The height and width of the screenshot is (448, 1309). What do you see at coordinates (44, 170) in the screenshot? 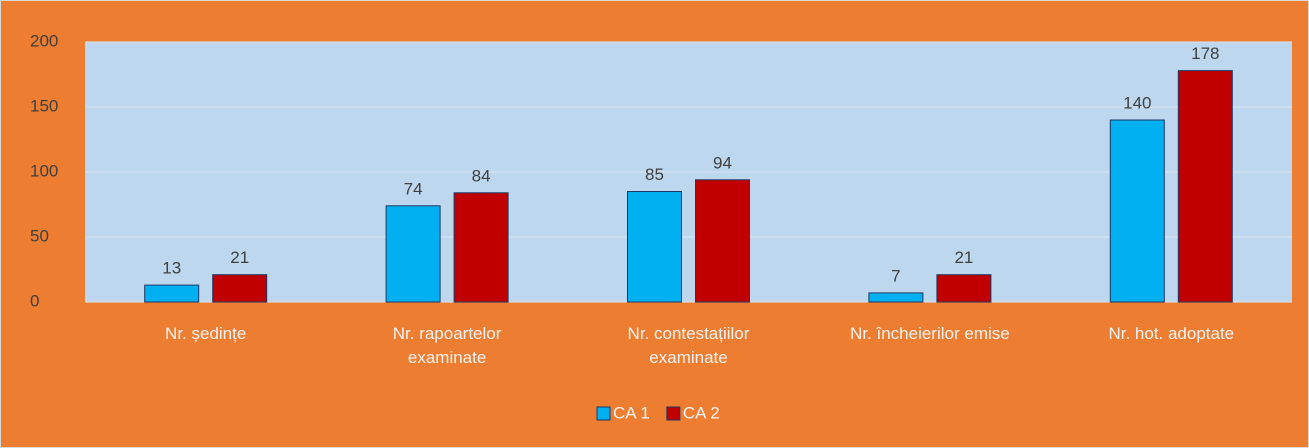
I see `y-tick-label: 100` at bounding box center [44, 170].